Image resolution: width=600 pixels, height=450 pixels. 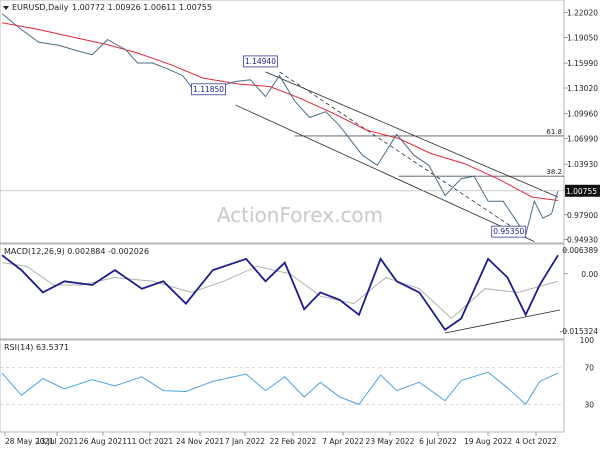 I want to click on x-tick-label: 6 Jul 2022, so click(x=438, y=441).